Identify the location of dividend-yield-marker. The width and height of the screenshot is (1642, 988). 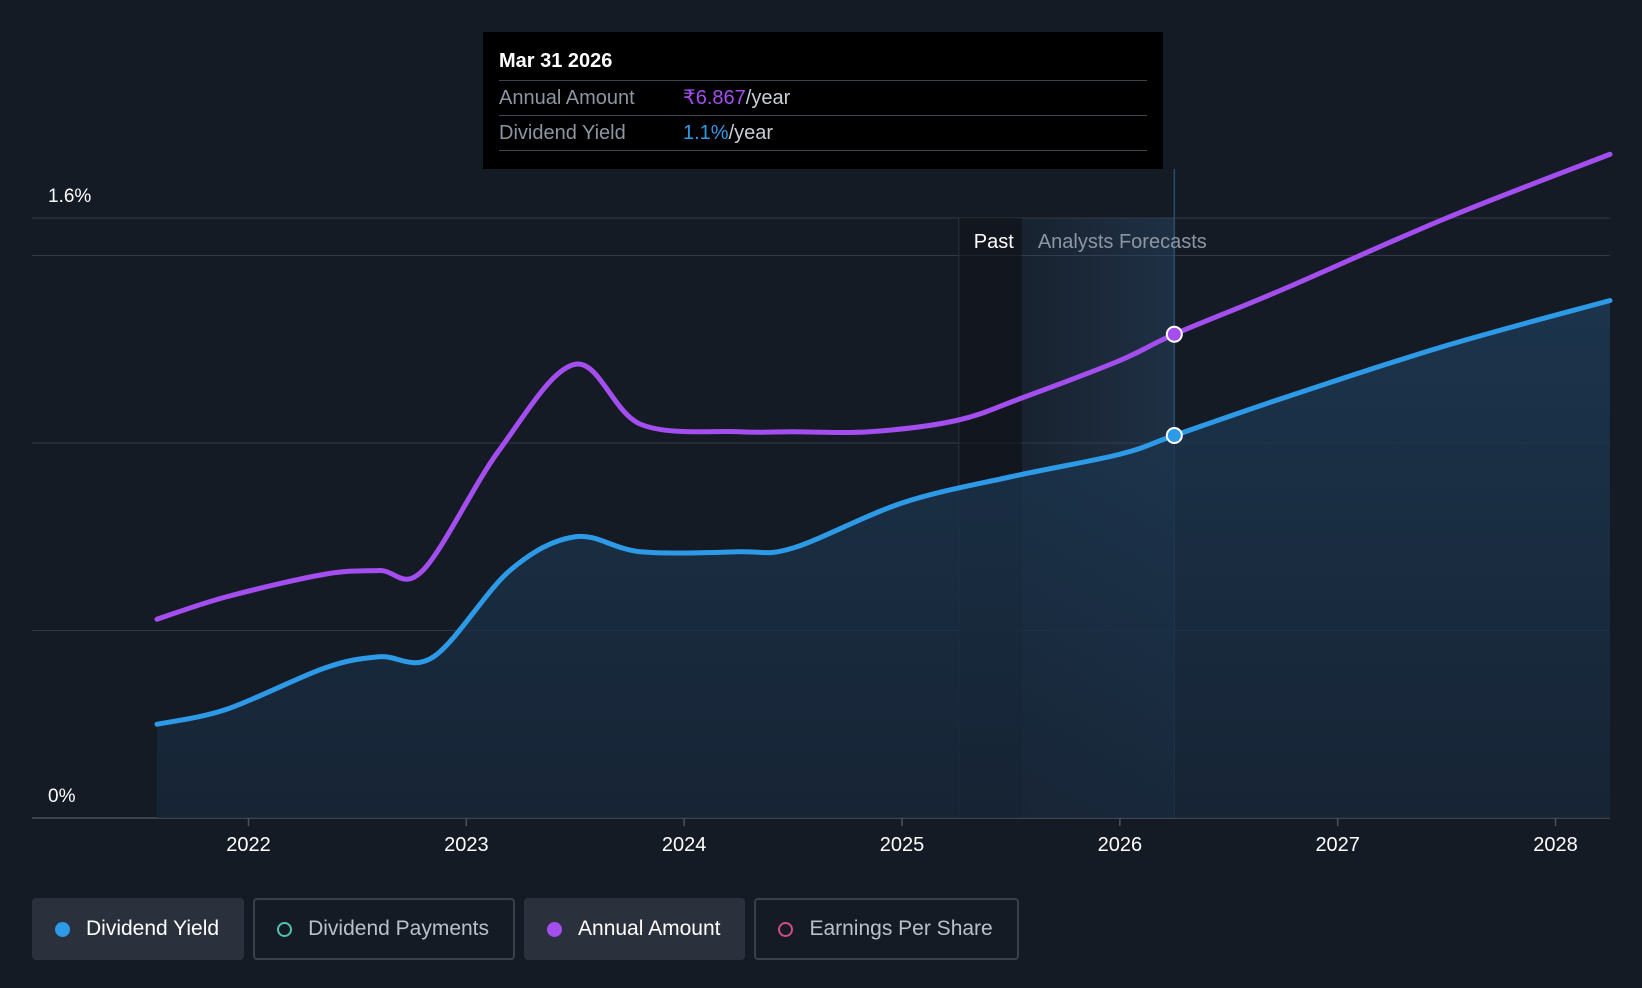
(1174, 435).